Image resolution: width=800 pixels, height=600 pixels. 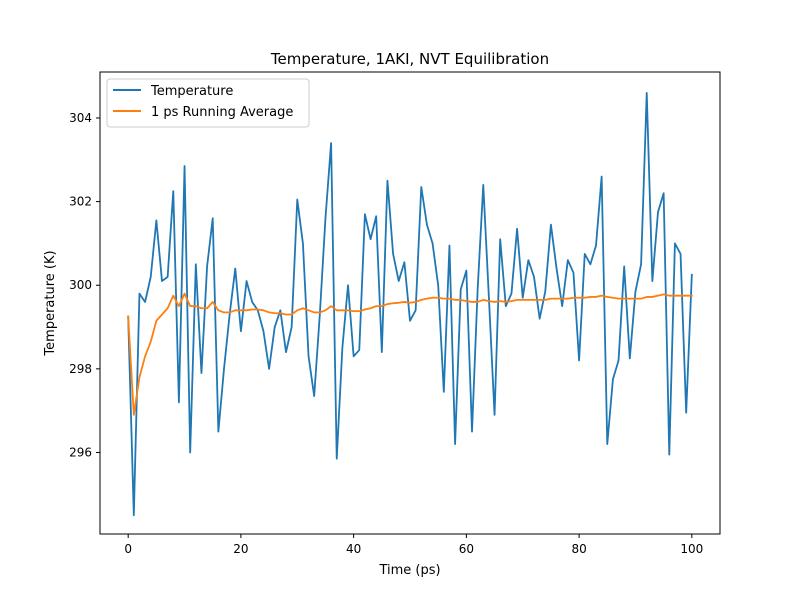 What do you see at coordinates (240, 549) in the screenshot?
I see `x-tick-label: 20` at bounding box center [240, 549].